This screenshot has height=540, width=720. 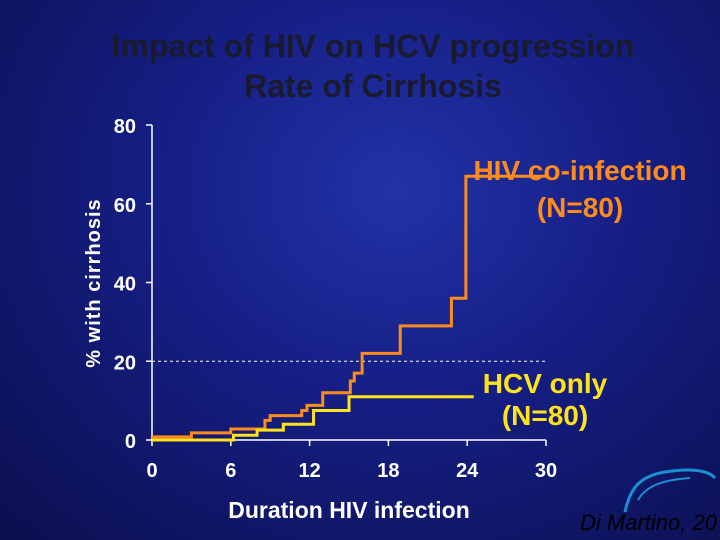 What do you see at coordinates (230, 471) in the screenshot?
I see `x-tick-label: 6` at bounding box center [230, 471].